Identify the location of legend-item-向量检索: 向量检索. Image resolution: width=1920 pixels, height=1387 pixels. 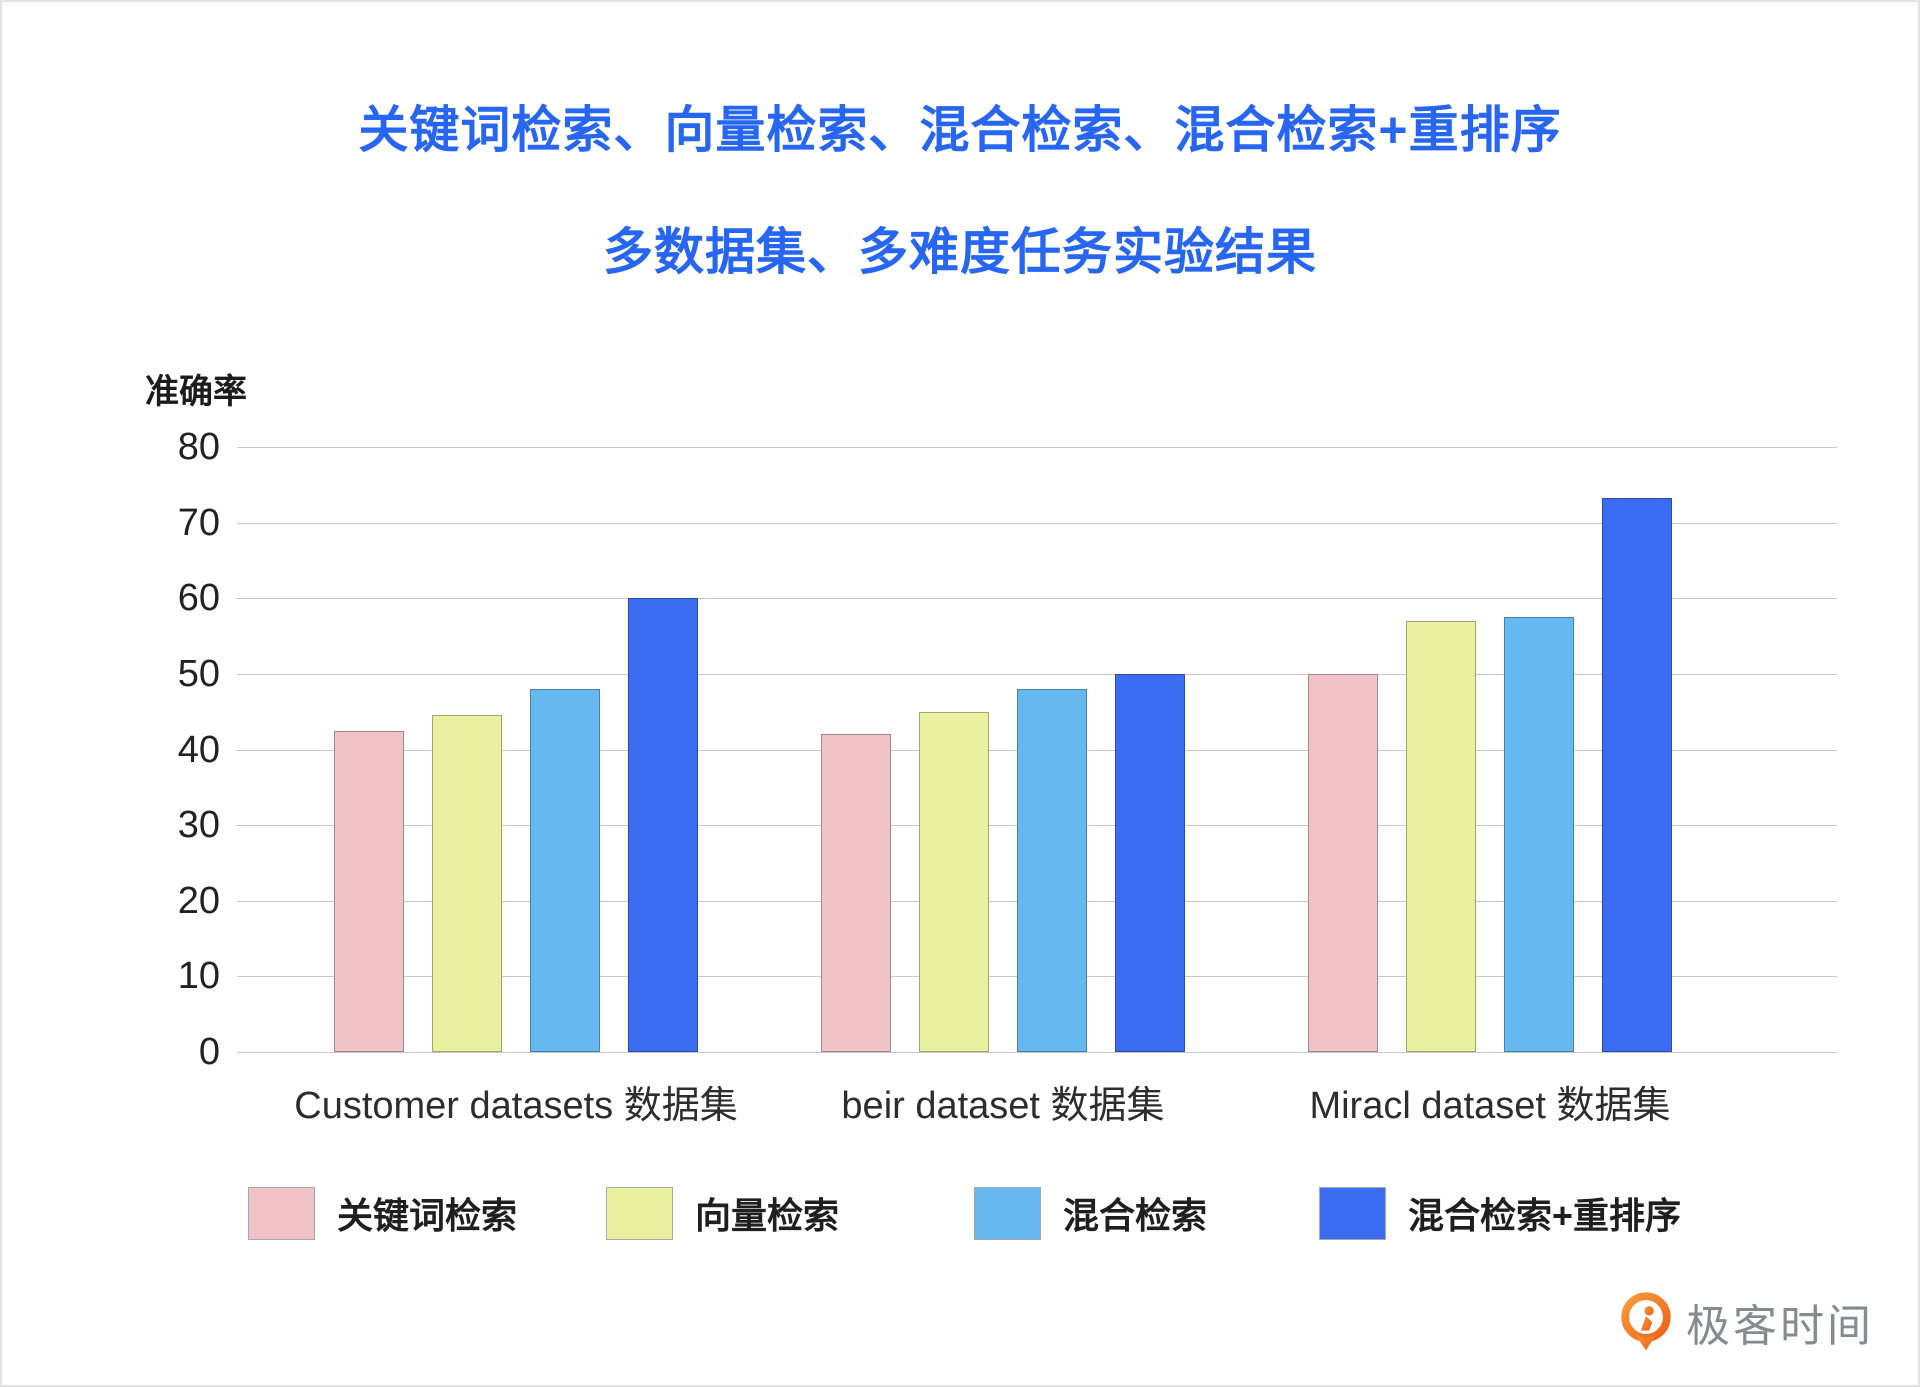
(722, 1213).